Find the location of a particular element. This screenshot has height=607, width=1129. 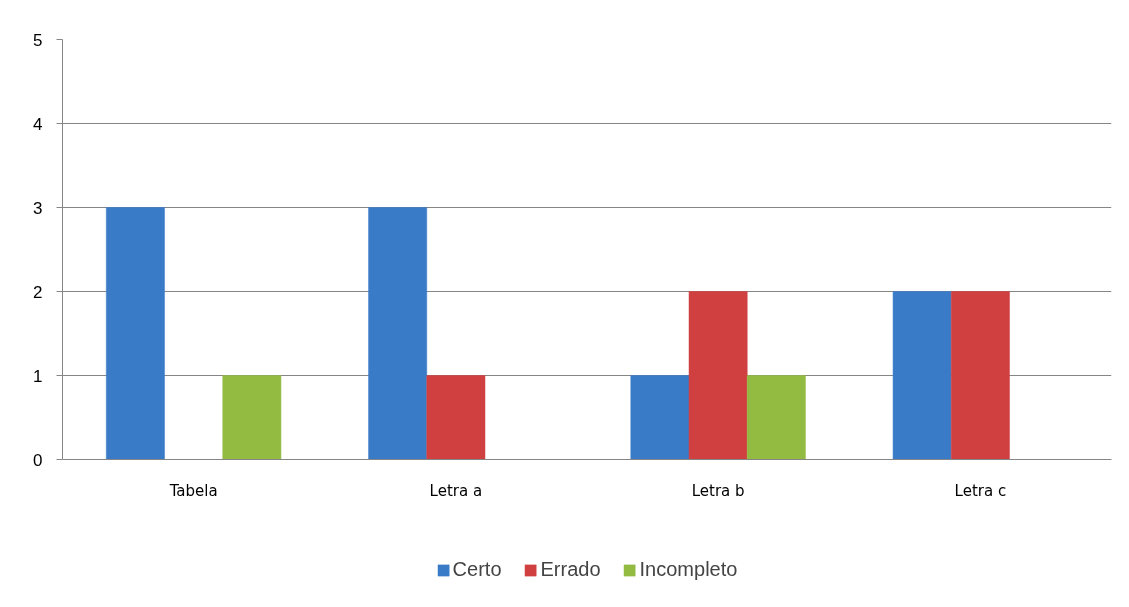

x-tick-label: Letra a is located at coordinates (456, 490).